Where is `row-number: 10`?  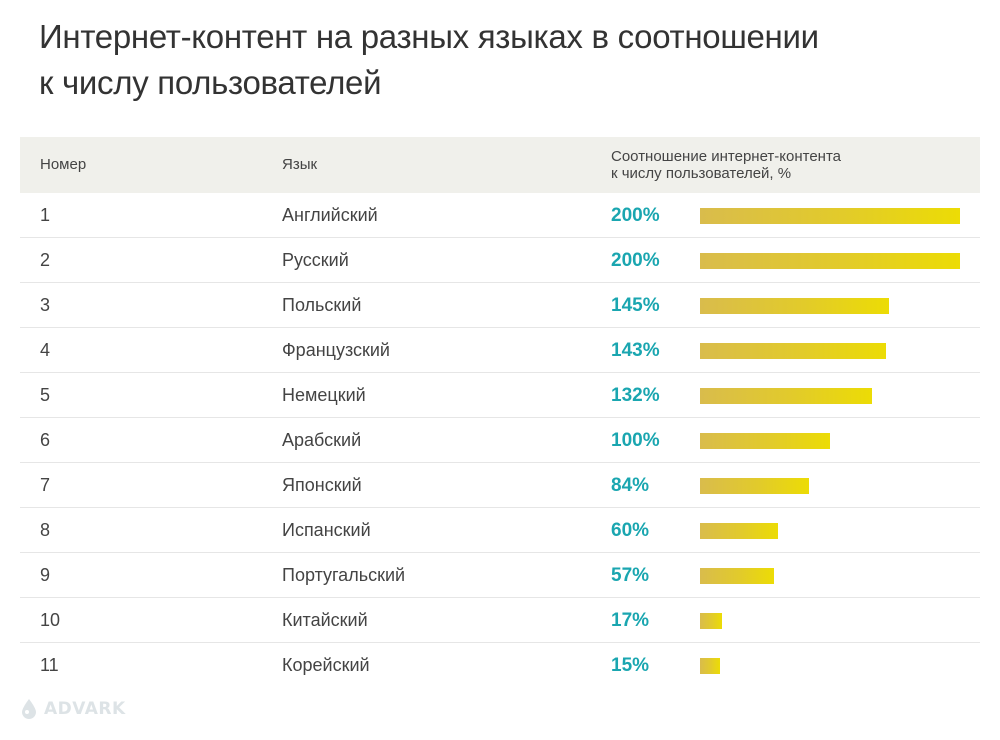 row-number: 10 is located at coordinates (50, 620).